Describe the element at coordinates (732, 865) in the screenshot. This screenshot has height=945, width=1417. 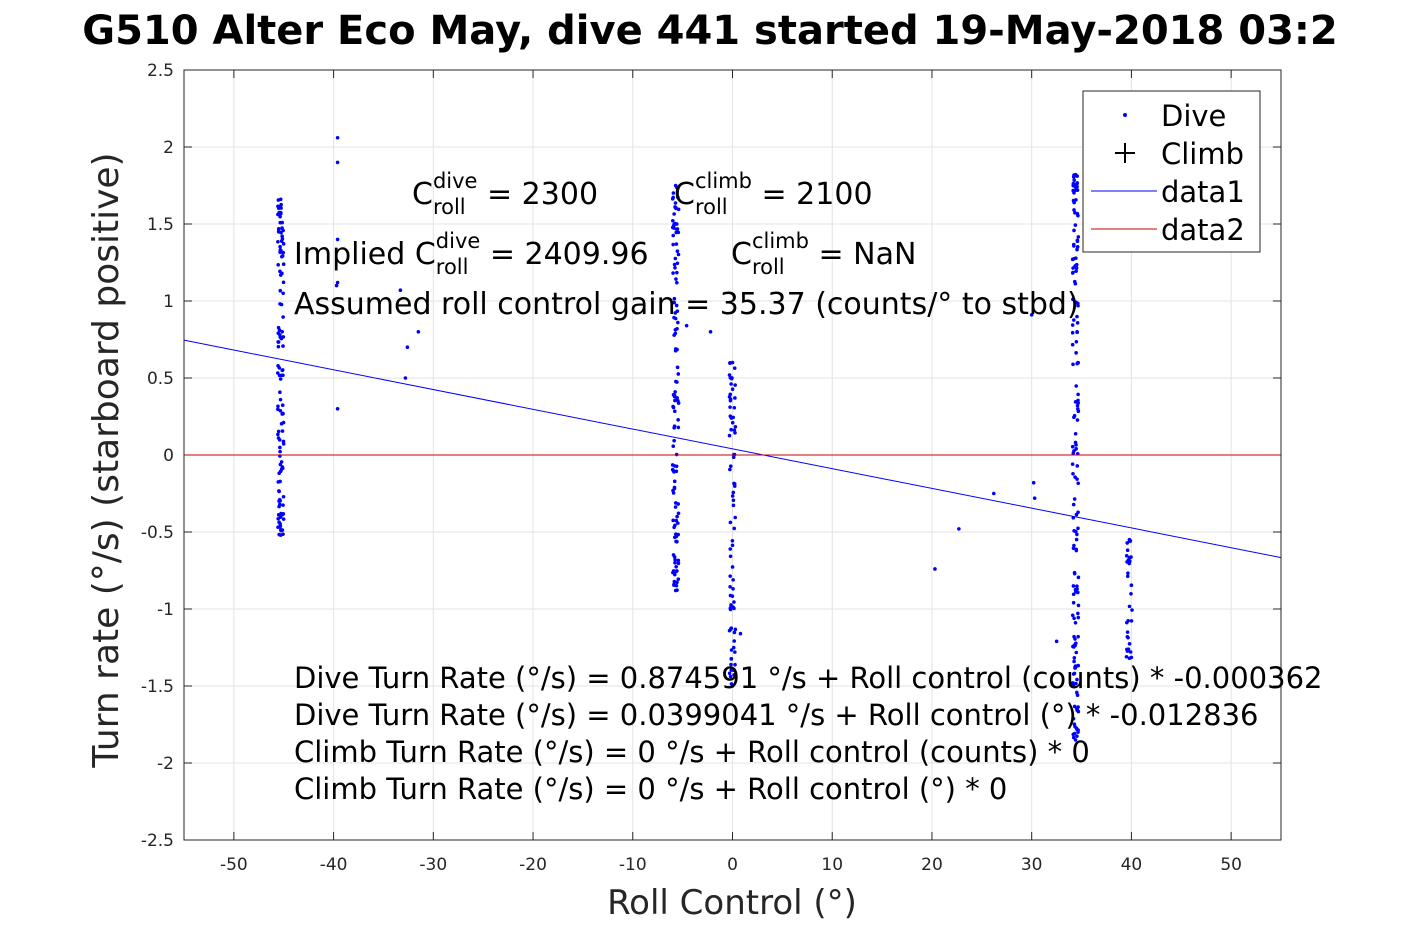
I see `x-tick-label: 0` at that location.